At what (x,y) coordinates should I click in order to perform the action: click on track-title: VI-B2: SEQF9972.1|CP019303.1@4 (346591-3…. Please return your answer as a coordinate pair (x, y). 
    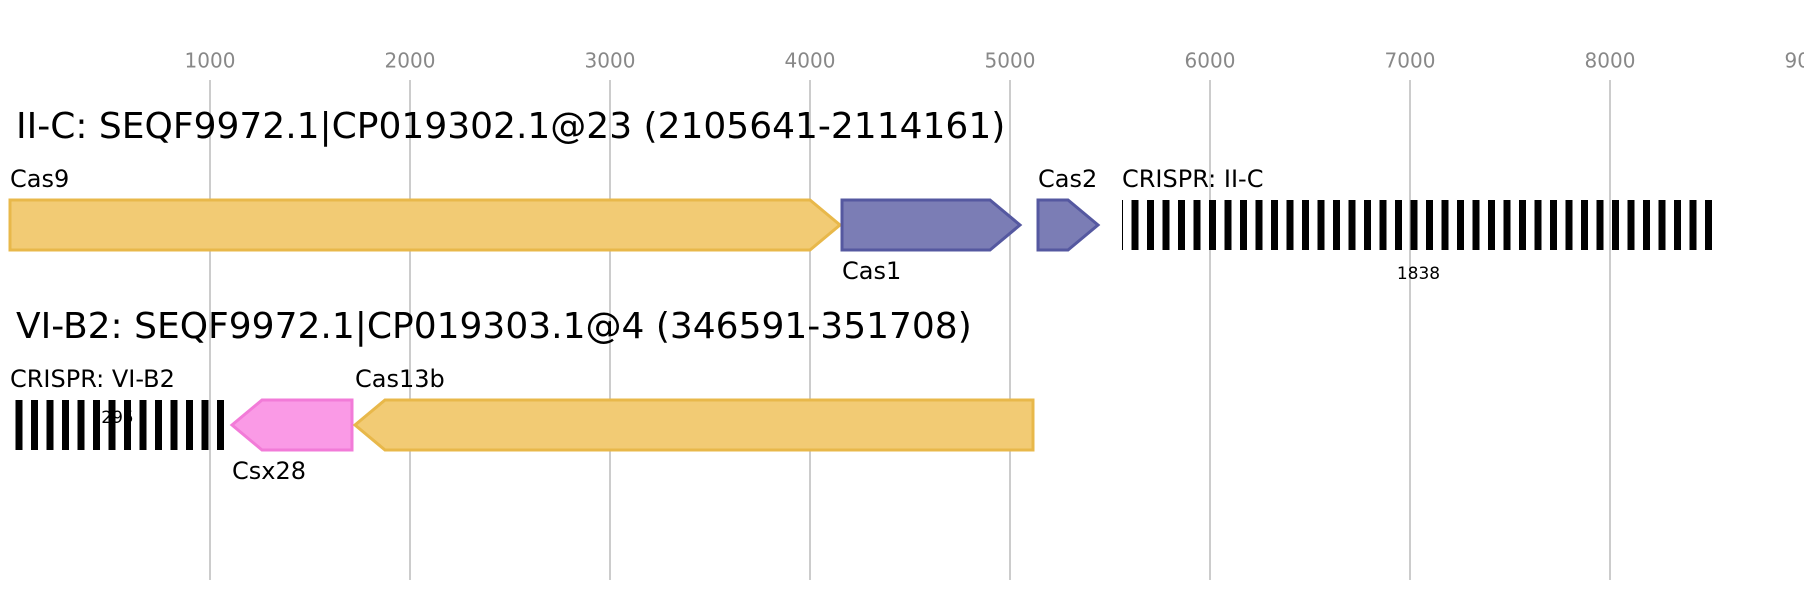
    Looking at the image, I should click on (494, 326).